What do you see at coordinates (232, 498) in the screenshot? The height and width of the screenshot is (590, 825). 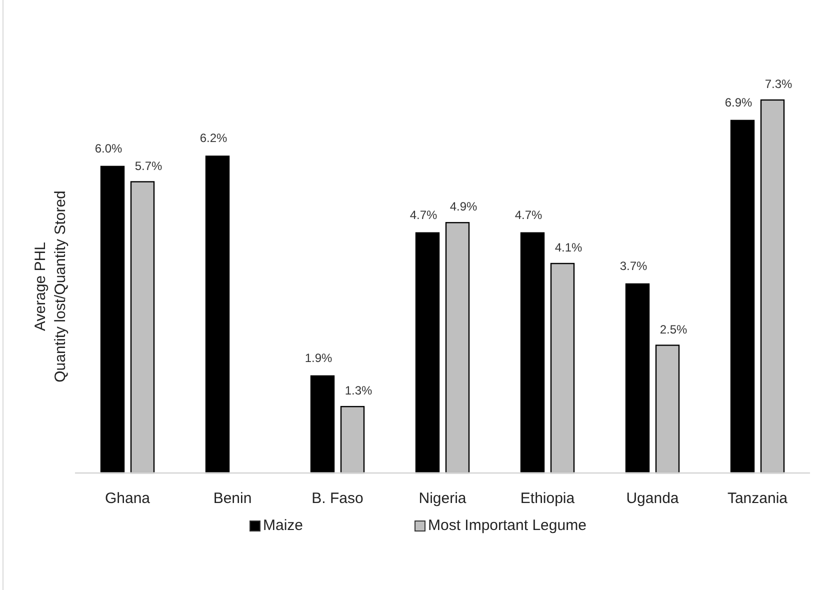 I see `x-tick-label: Benin` at bounding box center [232, 498].